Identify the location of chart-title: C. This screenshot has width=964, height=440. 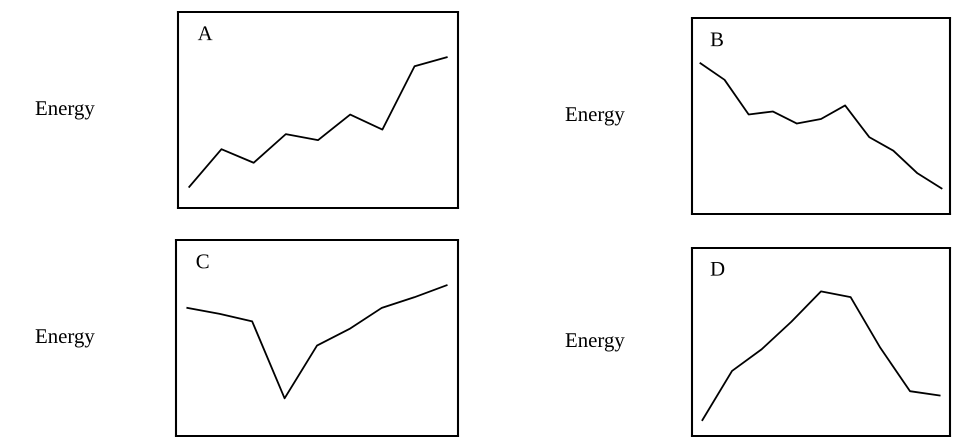
(202, 261).